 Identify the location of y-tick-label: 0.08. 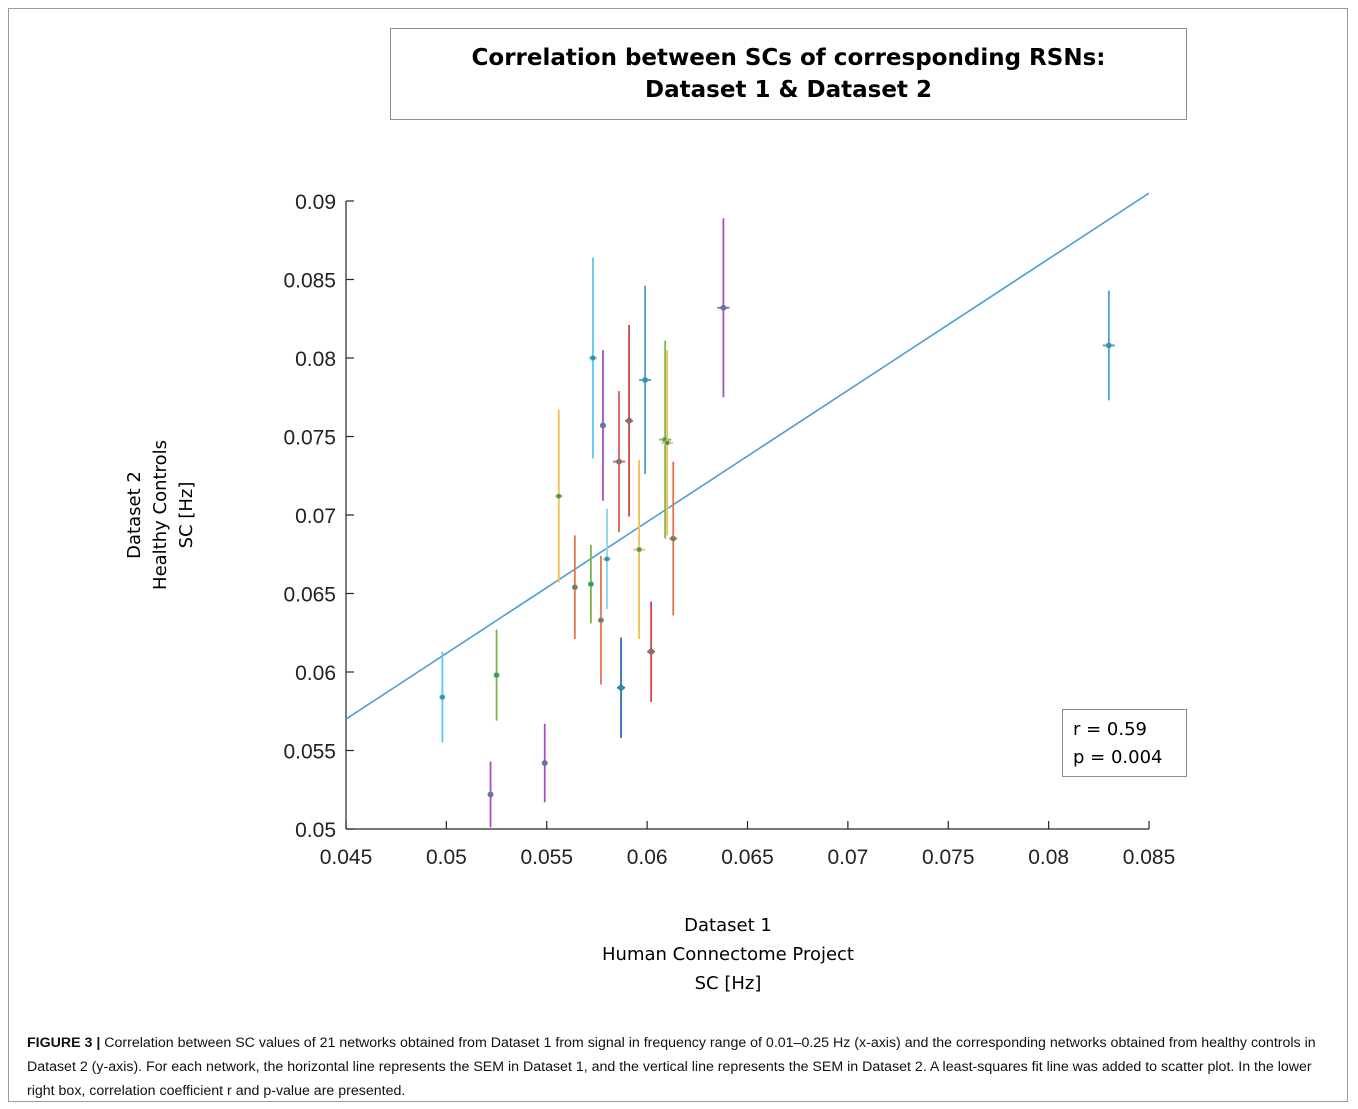
(315, 359).